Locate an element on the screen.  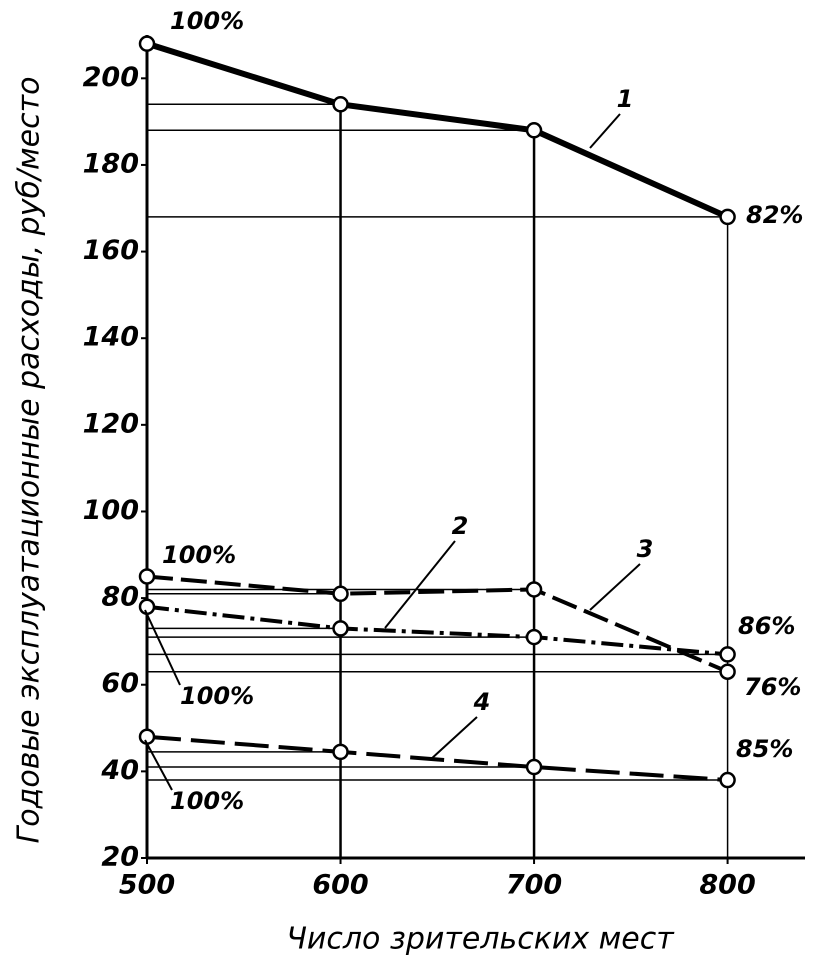
x-tick-label: 500 is located at coordinates (147, 885).